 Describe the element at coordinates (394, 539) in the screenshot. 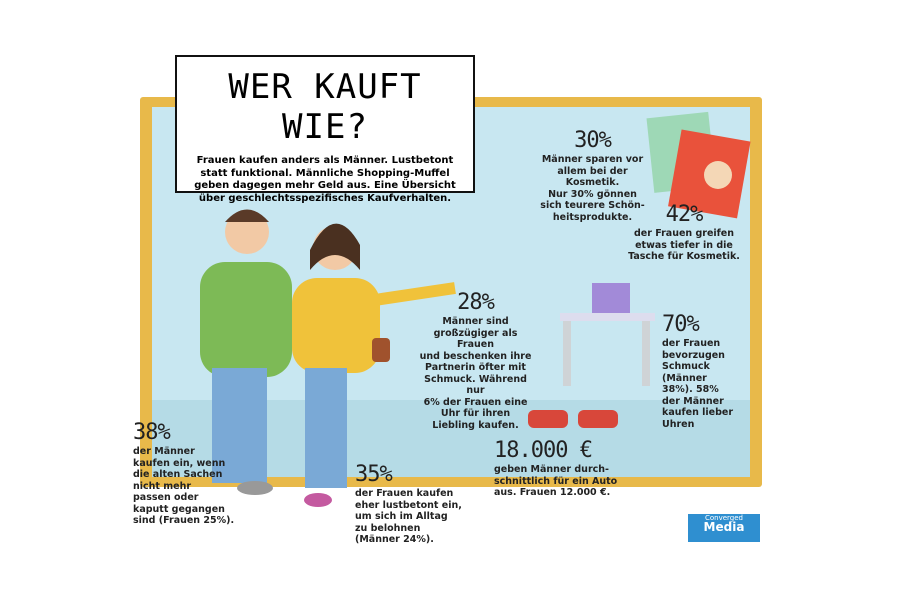

I see `stat-text: (Männer 24%).` at that location.